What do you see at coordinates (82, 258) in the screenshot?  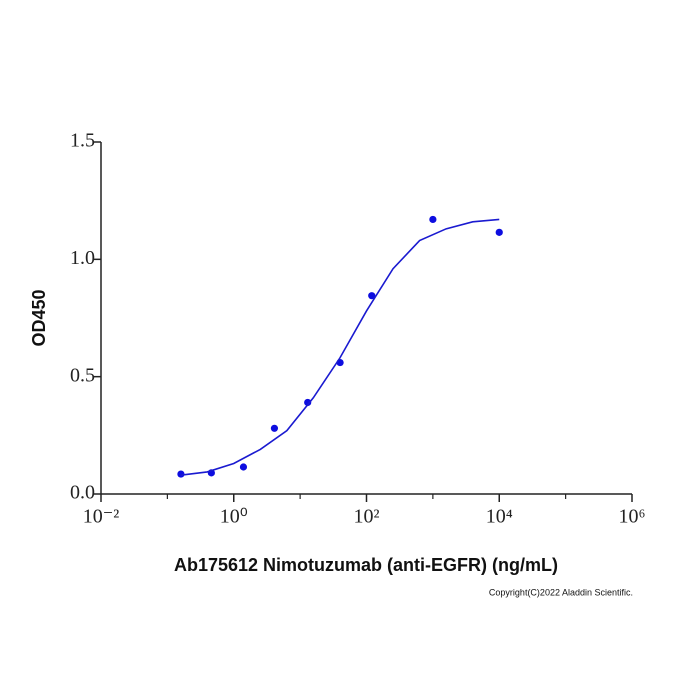 I see `y-tick-label: 1.0` at bounding box center [82, 258].